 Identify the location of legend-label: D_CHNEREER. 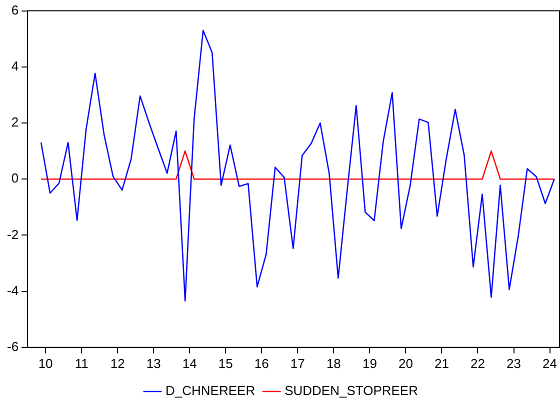
(211, 390).